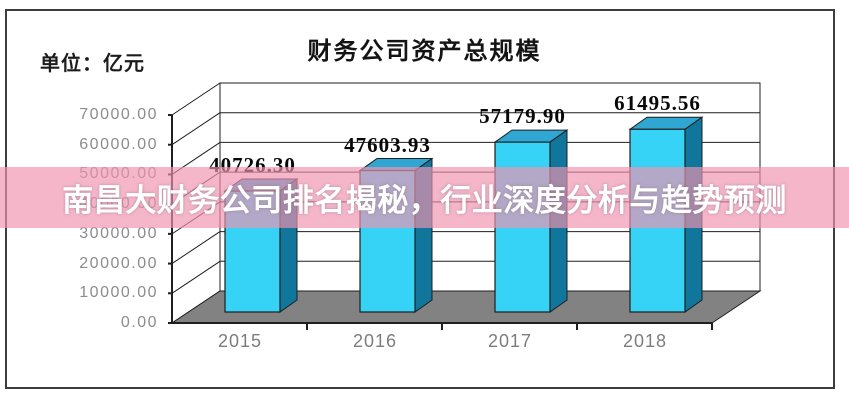  I want to click on bar-value-label: 61495.56, so click(657, 103).